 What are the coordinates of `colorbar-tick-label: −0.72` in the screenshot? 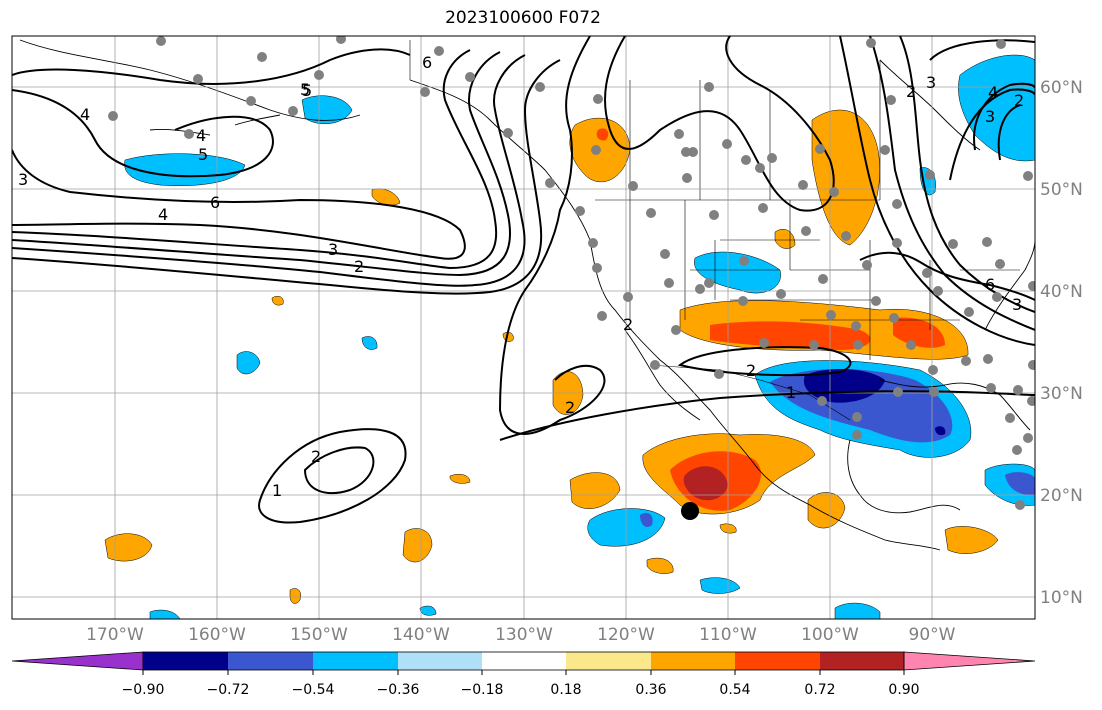 It's located at (228, 690).